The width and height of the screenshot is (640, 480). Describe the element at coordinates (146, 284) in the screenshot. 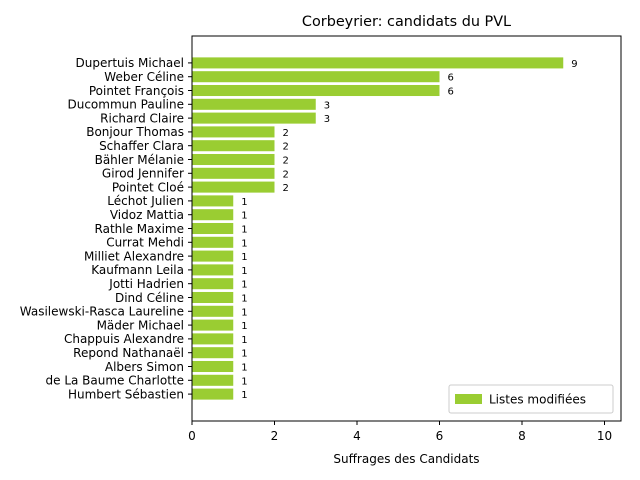

I see `y-tick-label: Jotti Hadrien` at that location.